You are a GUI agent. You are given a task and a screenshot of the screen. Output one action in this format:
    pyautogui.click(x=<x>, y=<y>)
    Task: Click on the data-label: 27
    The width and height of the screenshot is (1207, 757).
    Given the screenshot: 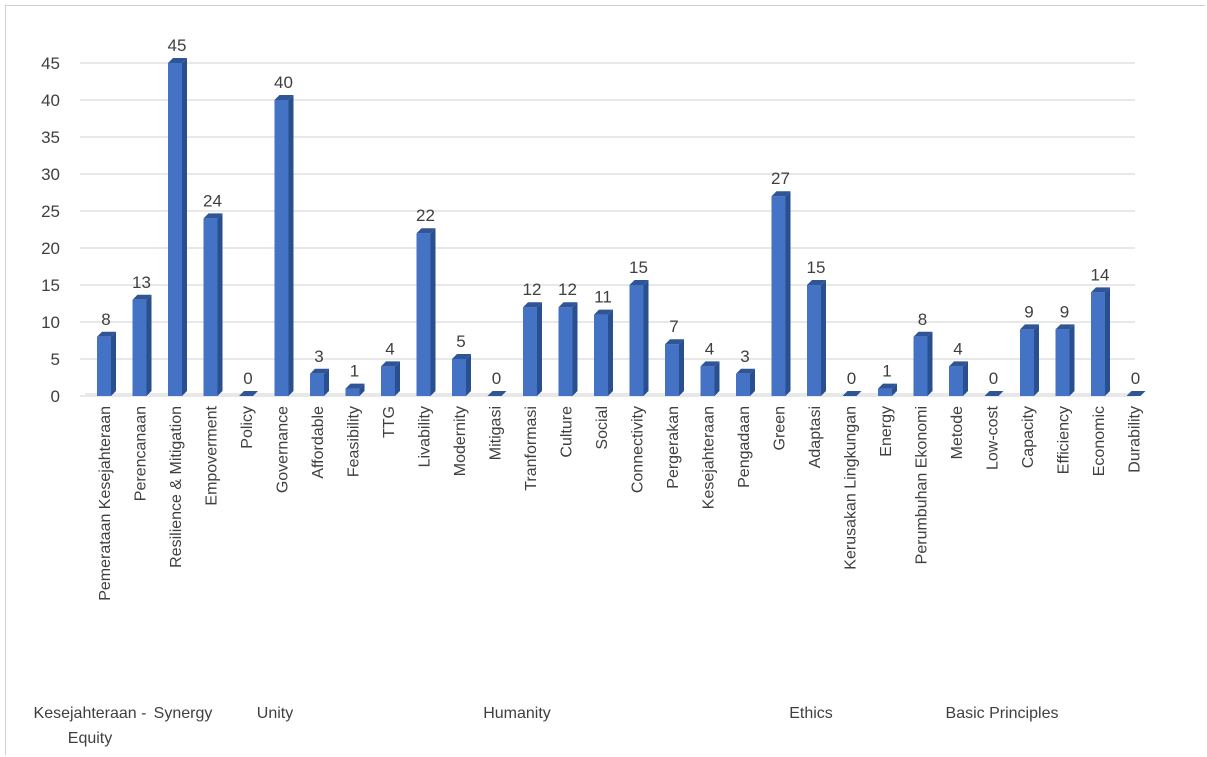 What is the action you would take?
    pyautogui.click(x=780, y=178)
    